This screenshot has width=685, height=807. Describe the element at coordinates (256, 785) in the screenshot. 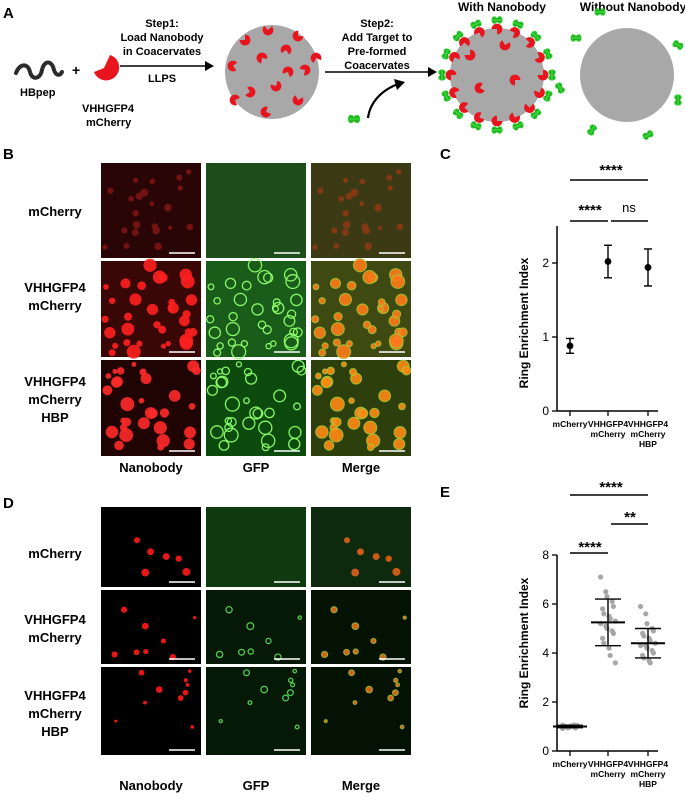

I see `d-col-gfp: GFP` at that location.